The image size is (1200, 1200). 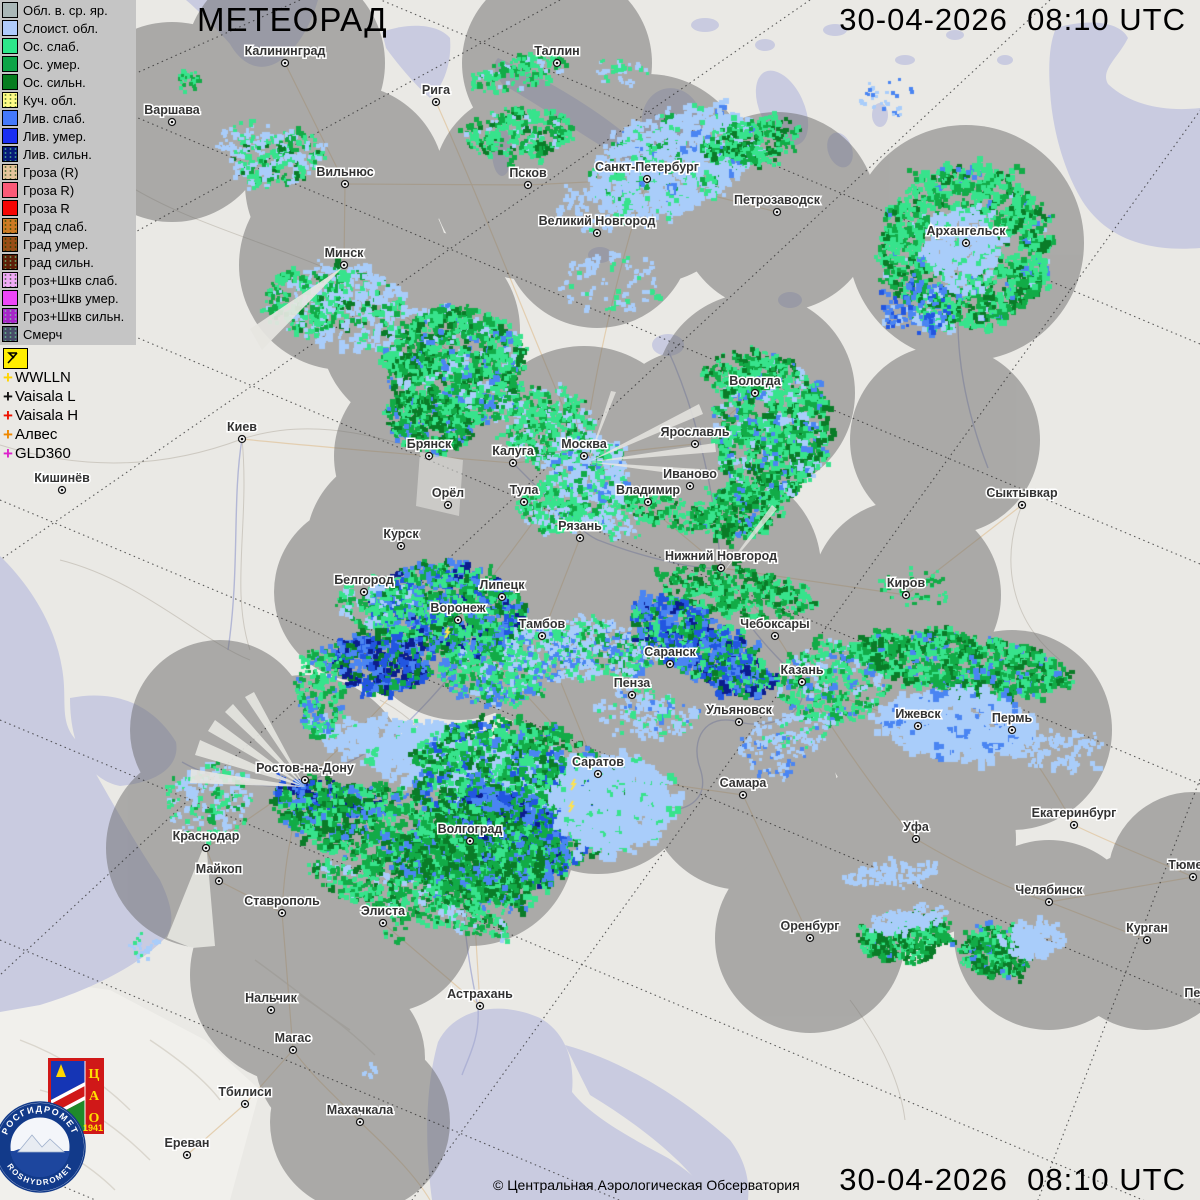 What do you see at coordinates (61, 1070) in the screenshot?
I see `fir-tree-icon` at bounding box center [61, 1070].